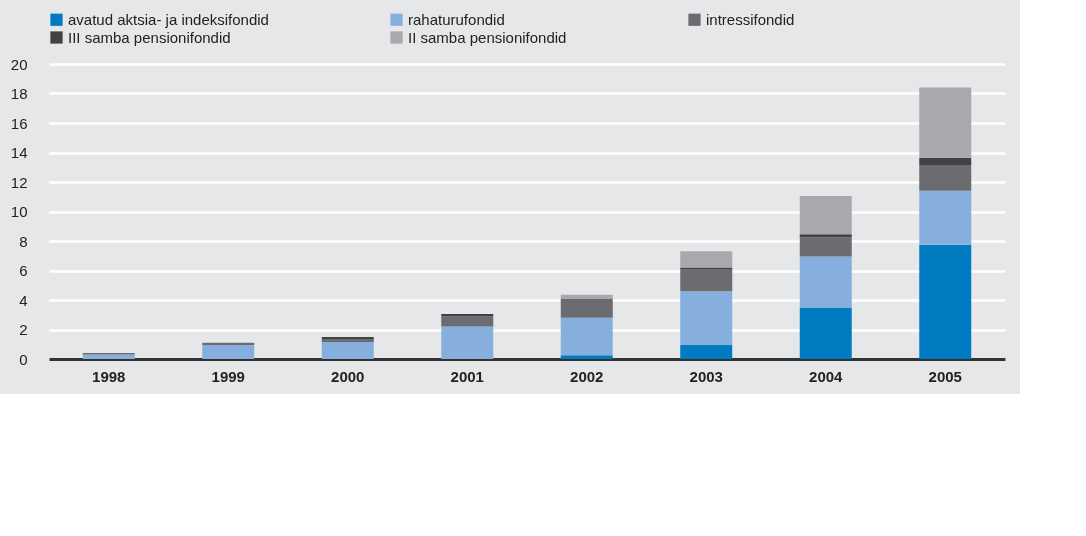 Image resolution: width=1086 pixels, height=536 pixels. What do you see at coordinates (19, 64) in the screenshot?
I see `y-tick-label: 20` at bounding box center [19, 64].